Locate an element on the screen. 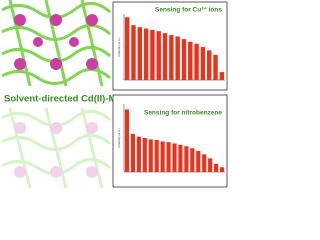 The height and width of the screenshot is (240, 320). chart-title: Sensing for Cu²⁺ ions is located at coordinates (188, 10).